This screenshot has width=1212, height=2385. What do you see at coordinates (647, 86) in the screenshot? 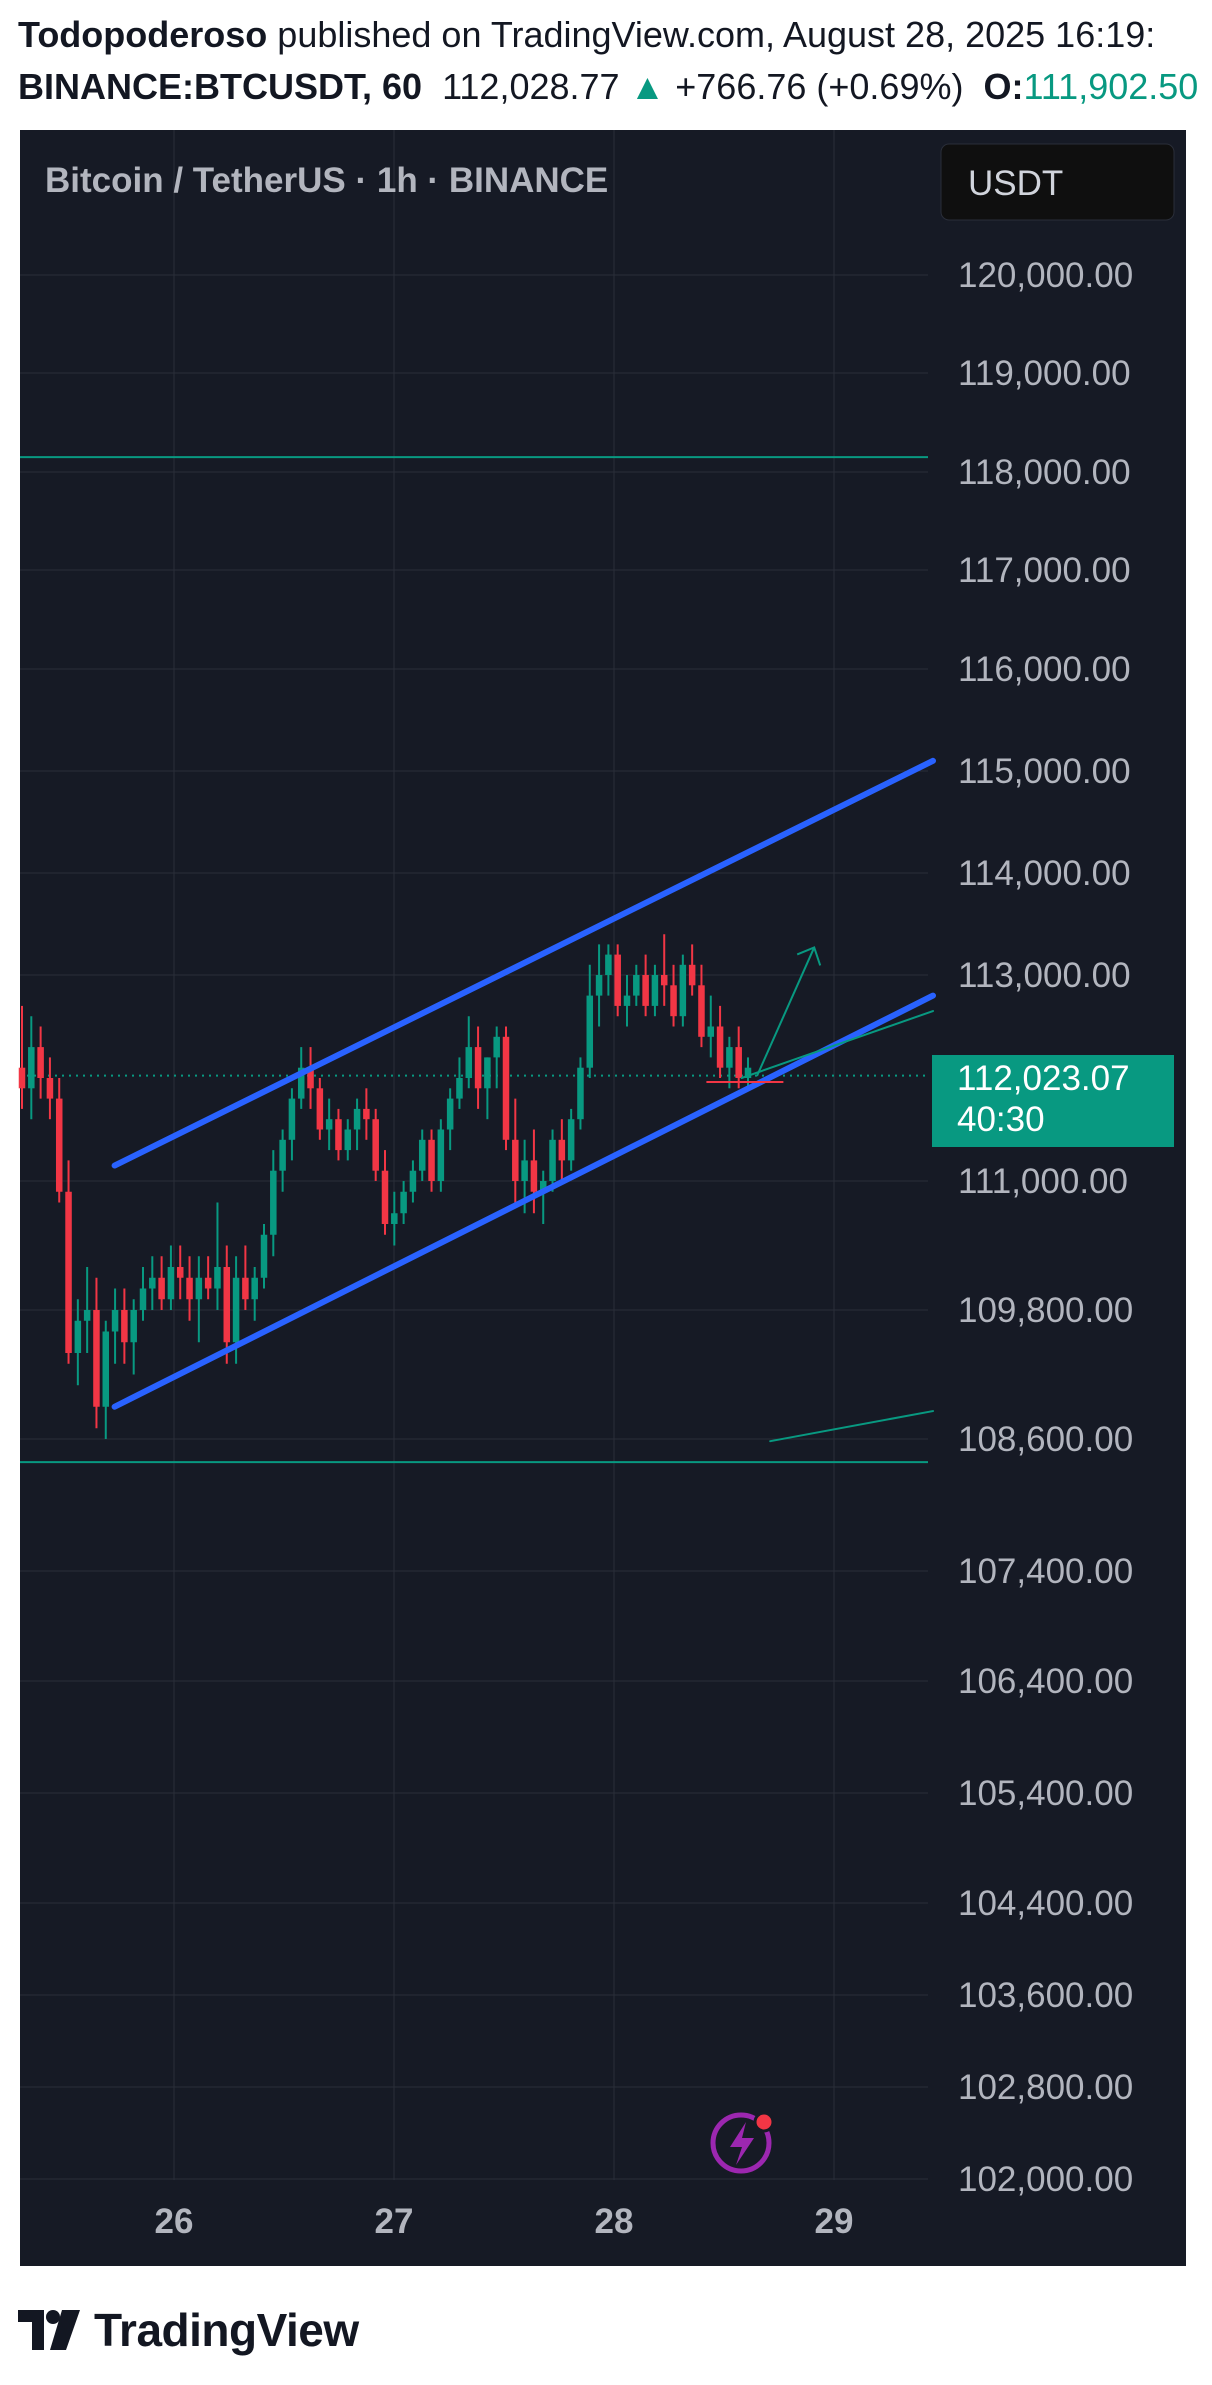
I see `change-arrow-icon: ▲` at bounding box center [647, 86].